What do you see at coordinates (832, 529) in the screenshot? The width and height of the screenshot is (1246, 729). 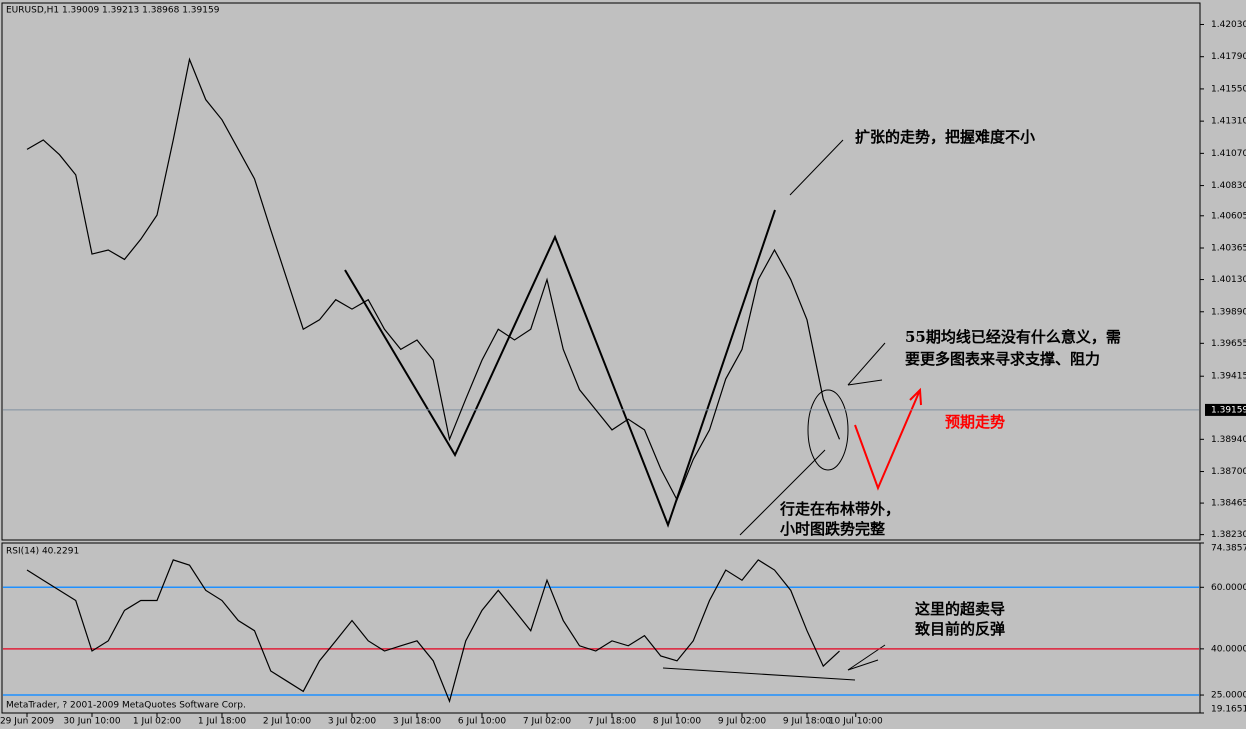 I see `annotation: 小时图跌势完整` at bounding box center [832, 529].